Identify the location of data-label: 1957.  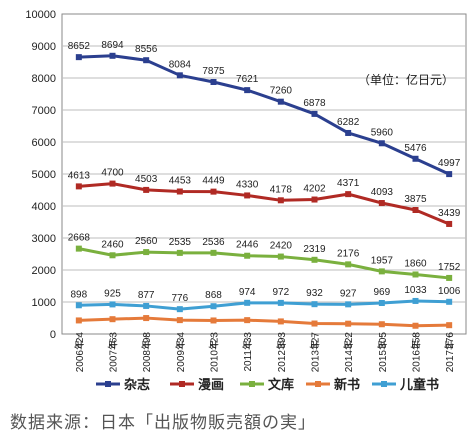
(382, 260).